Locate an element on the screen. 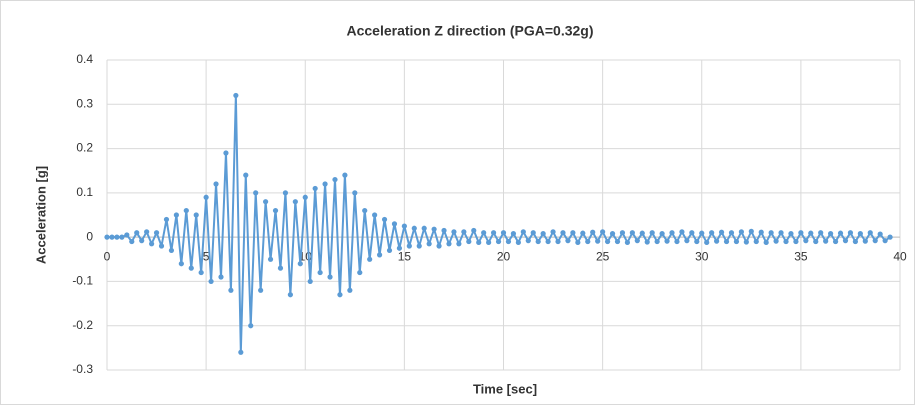 Image resolution: width=915 pixels, height=405 pixels. chart-title: Acceleration Z direction (PGA=0.32g) is located at coordinates (469, 31).